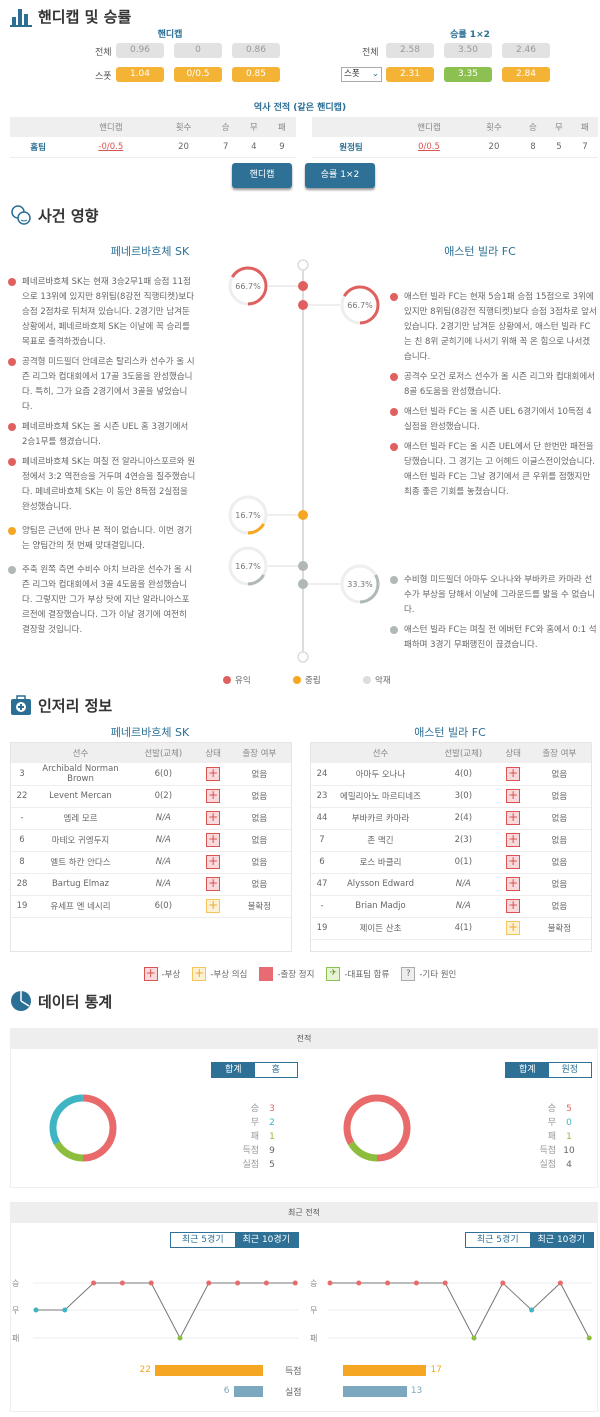 This screenshot has width=600, height=1417. I want to click on toggle-away: 원정, so click(570, 1070).